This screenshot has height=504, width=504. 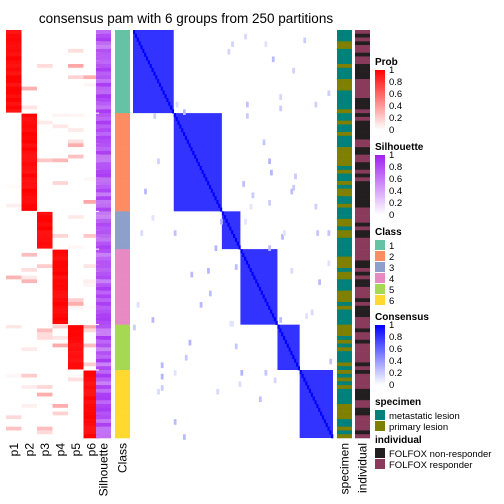 What do you see at coordinates (345, 468) in the screenshot?
I see `annotation-label: specimen` at bounding box center [345, 468].